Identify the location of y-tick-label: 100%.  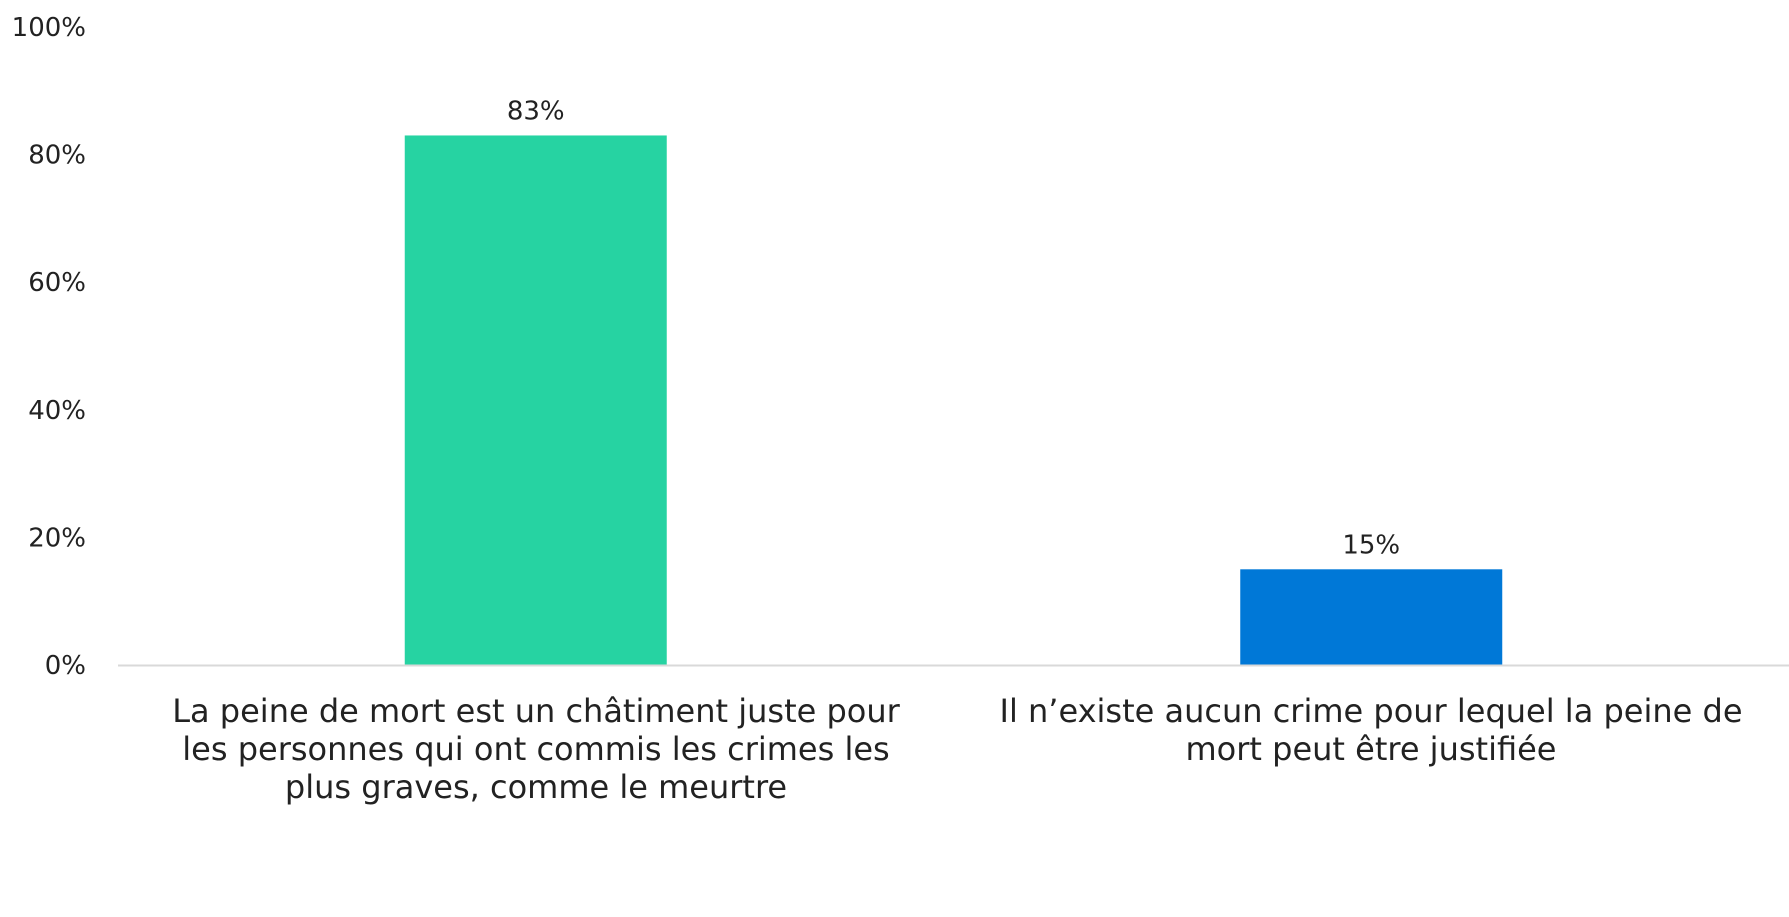
(49, 28).